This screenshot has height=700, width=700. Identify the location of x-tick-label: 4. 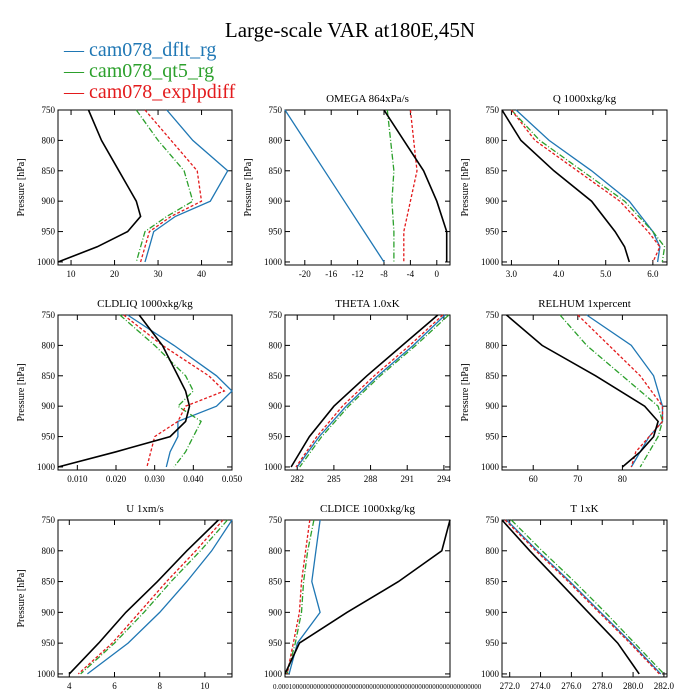
(69, 686).